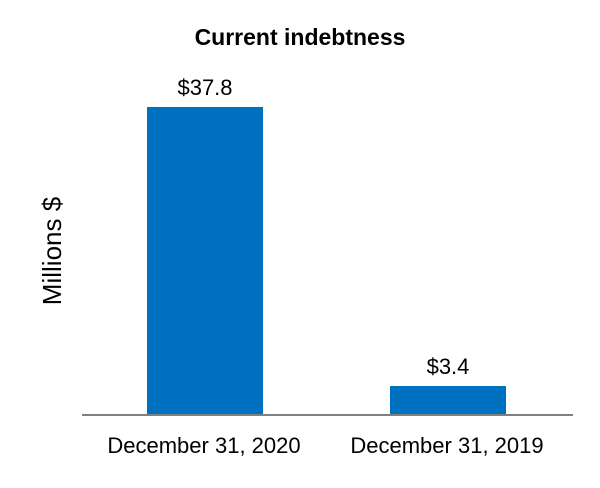 The width and height of the screenshot is (600, 488). What do you see at coordinates (448, 366) in the screenshot?
I see `bar-value-label: $3.4` at bounding box center [448, 366].